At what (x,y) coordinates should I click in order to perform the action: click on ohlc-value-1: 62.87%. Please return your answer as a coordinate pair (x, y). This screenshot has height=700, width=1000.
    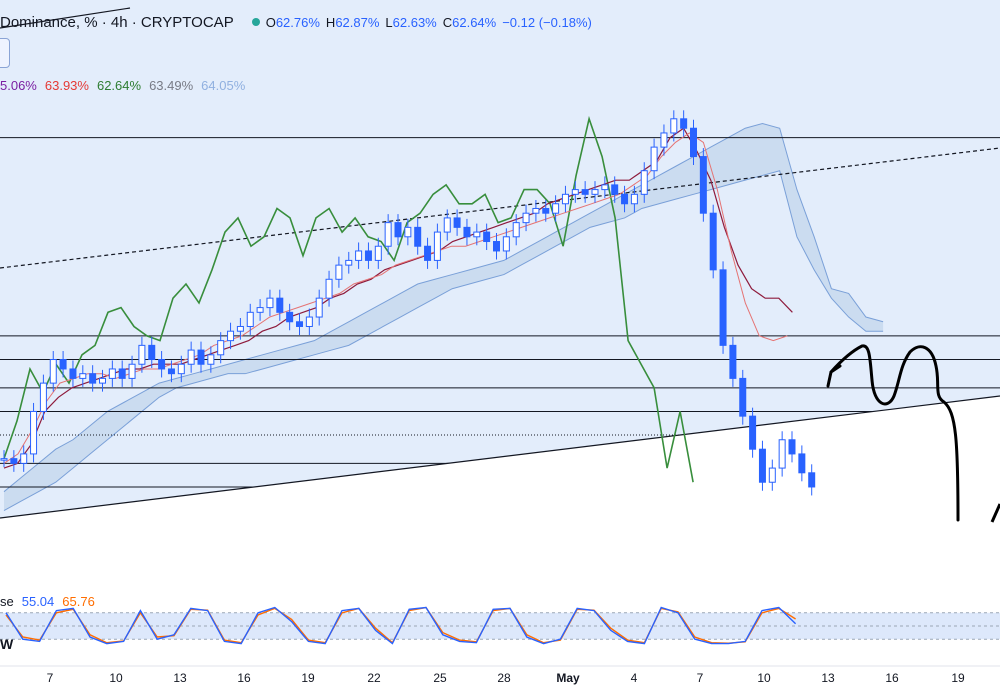
    Looking at the image, I should click on (357, 22).